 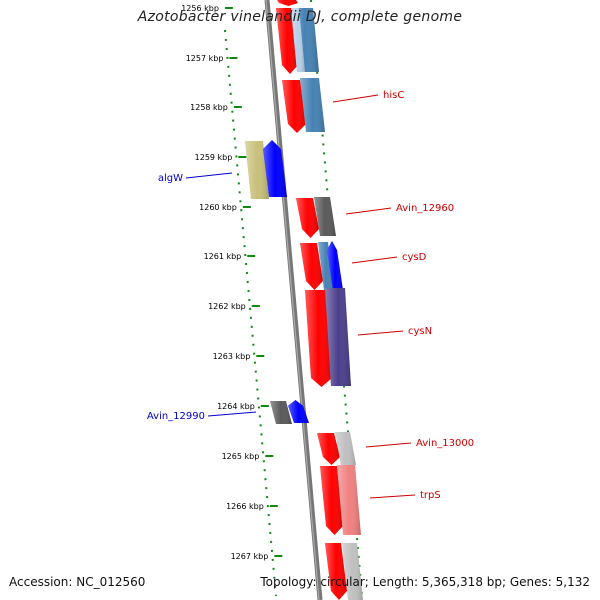 I want to click on tick-label: 1257 kbp, so click(x=205, y=58).